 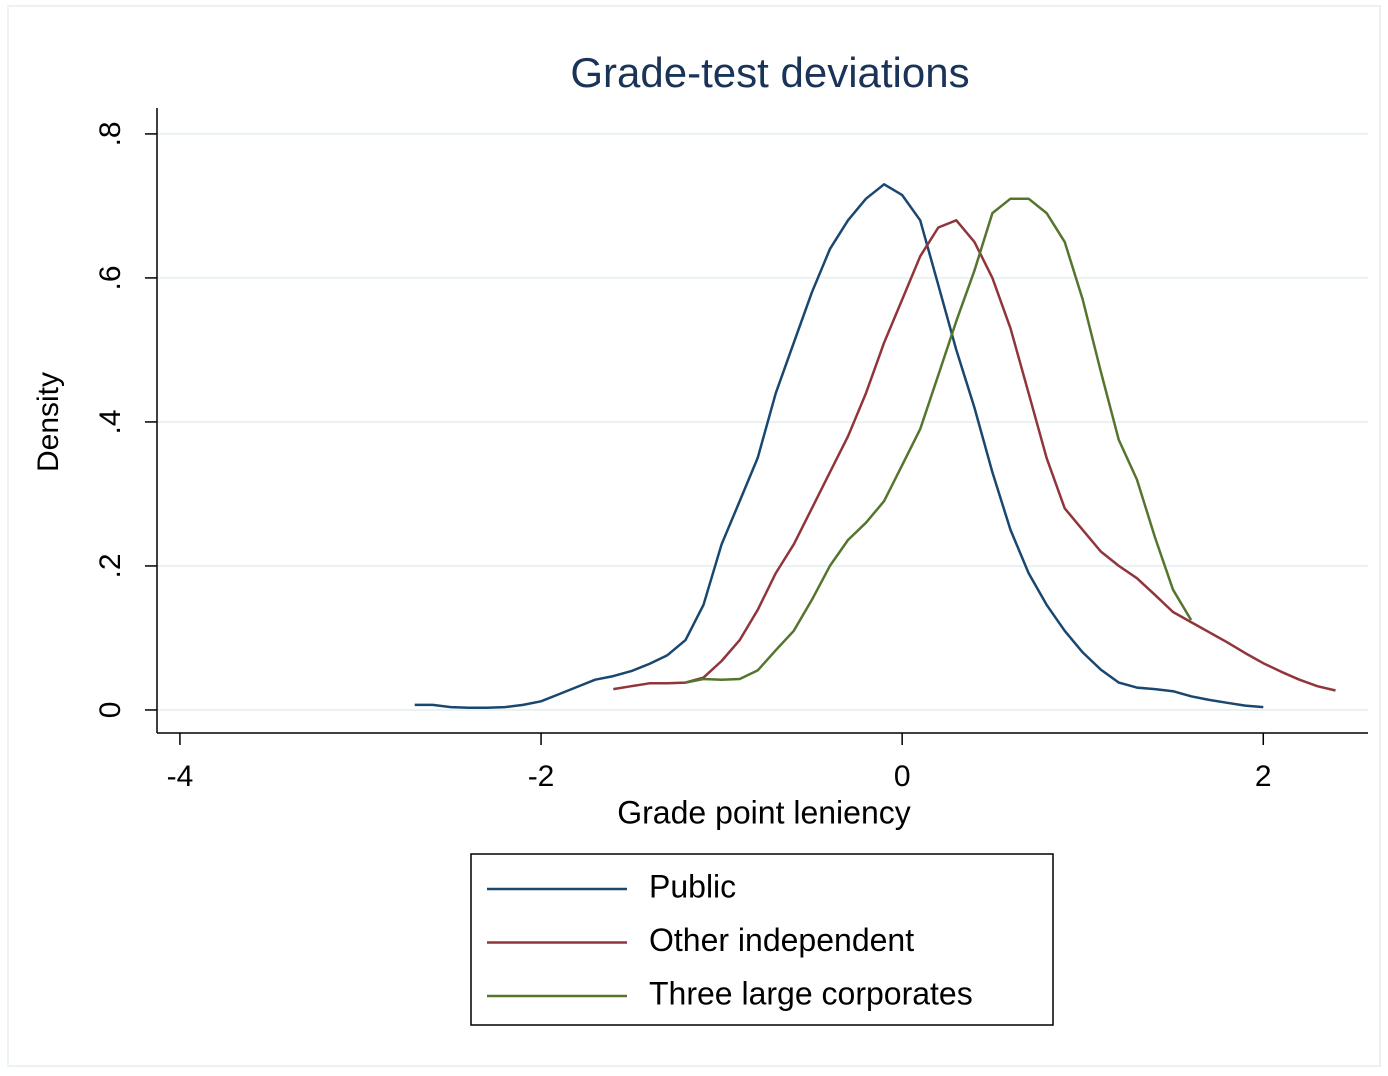 What do you see at coordinates (110, 710) in the screenshot?
I see `y-tick-label: 0` at bounding box center [110, 710].